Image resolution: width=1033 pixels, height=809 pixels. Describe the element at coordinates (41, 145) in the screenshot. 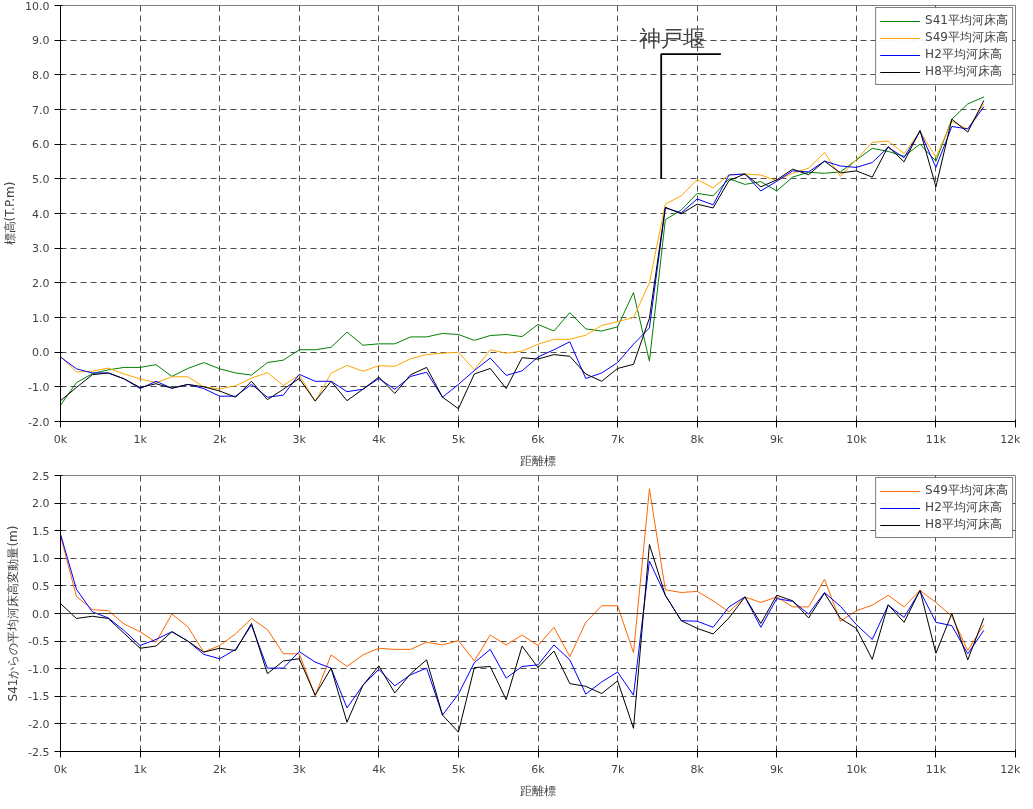

I see `y-tick-label: 6.0` at that location.